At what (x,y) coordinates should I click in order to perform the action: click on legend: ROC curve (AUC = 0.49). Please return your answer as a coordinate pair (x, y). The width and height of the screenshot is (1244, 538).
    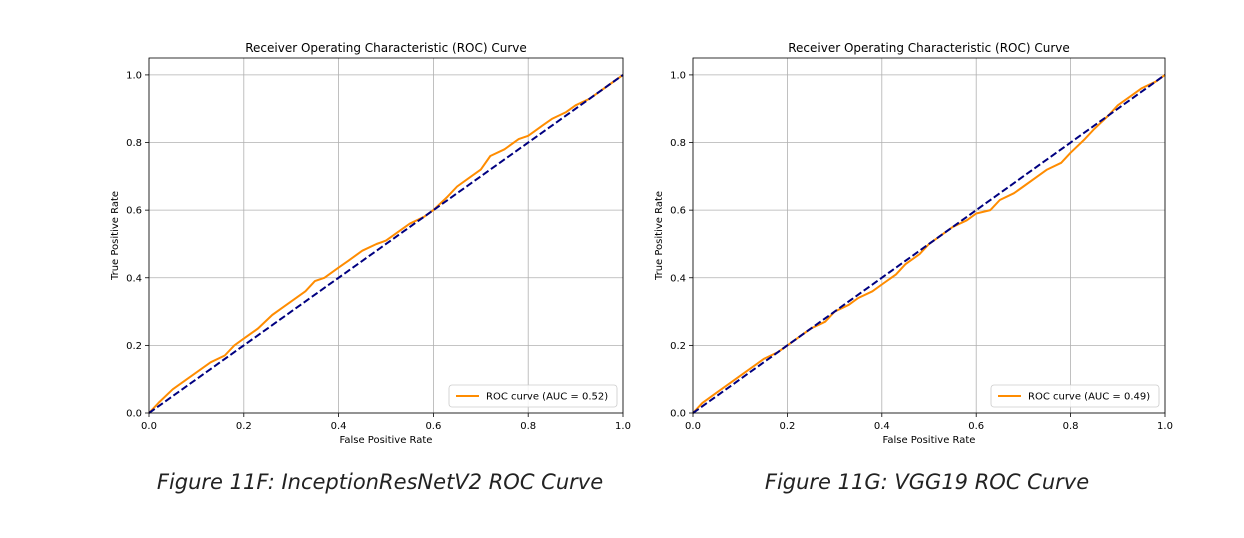
    Looking at the image, I should click on (1075, 396).